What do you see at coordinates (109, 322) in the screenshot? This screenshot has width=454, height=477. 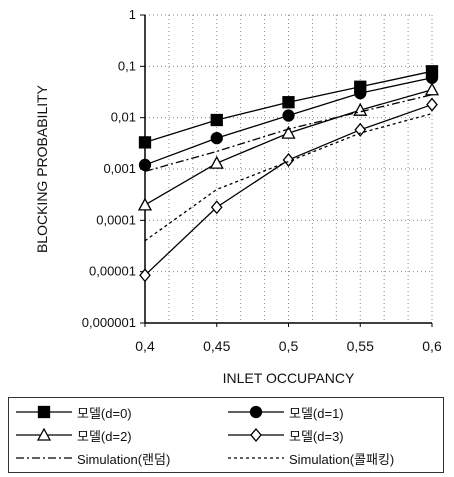 I see `y-tick-label: 0,000001` at bounding box center [109, 322].